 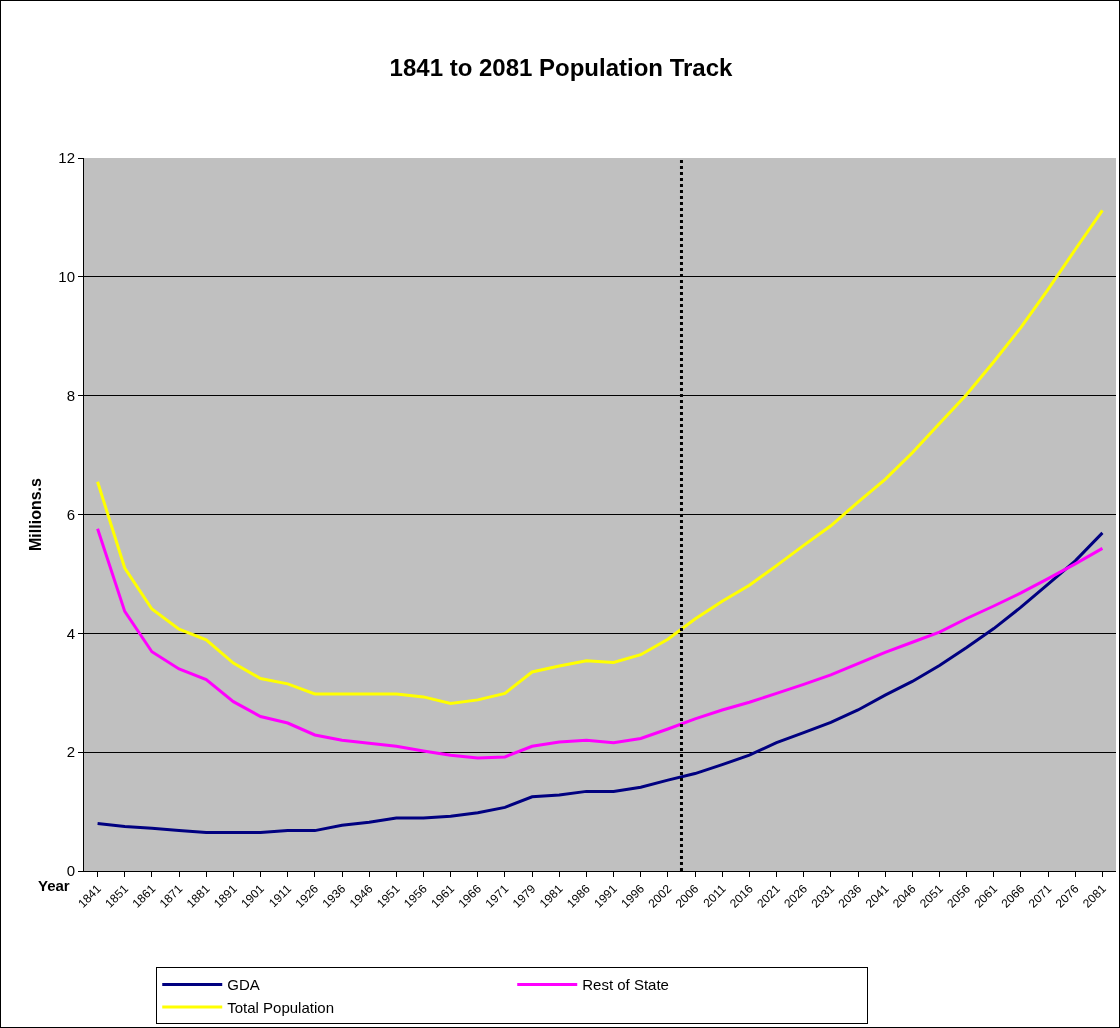 What do you see at coordinates (70, 633) in the screenshot?
I see `y-tick-label: 4` at bounding box center [70, 633].